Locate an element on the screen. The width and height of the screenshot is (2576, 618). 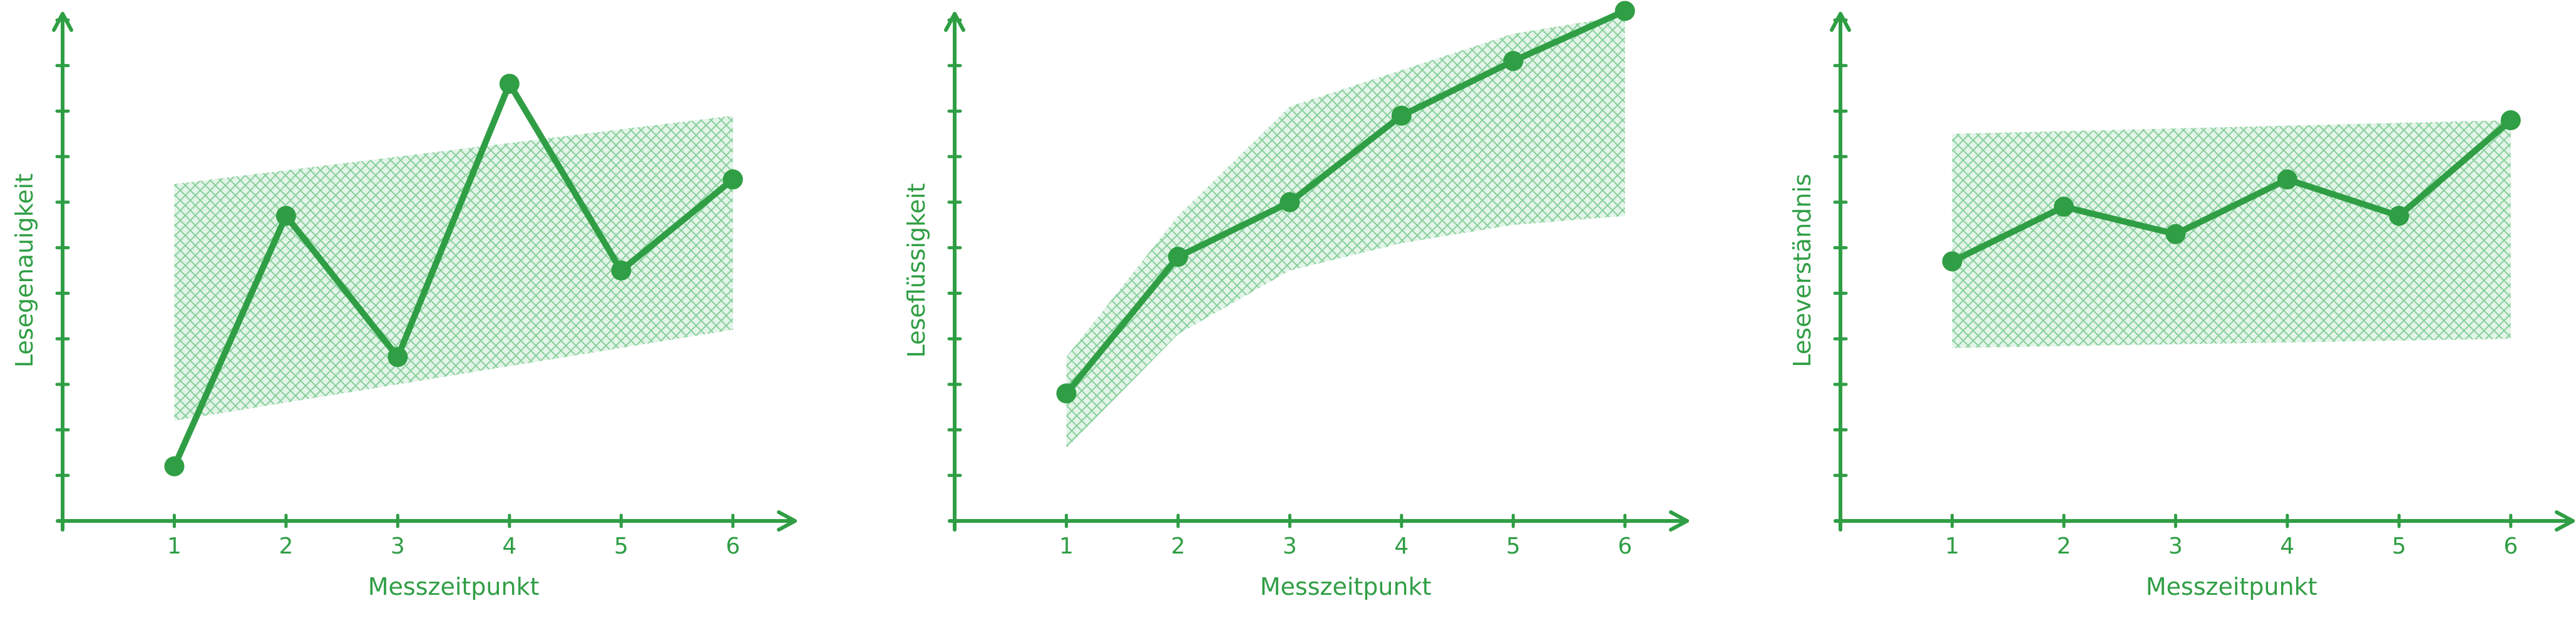
y-axis-title: Leseflüssigkeit is located at coordinates (916, 270).